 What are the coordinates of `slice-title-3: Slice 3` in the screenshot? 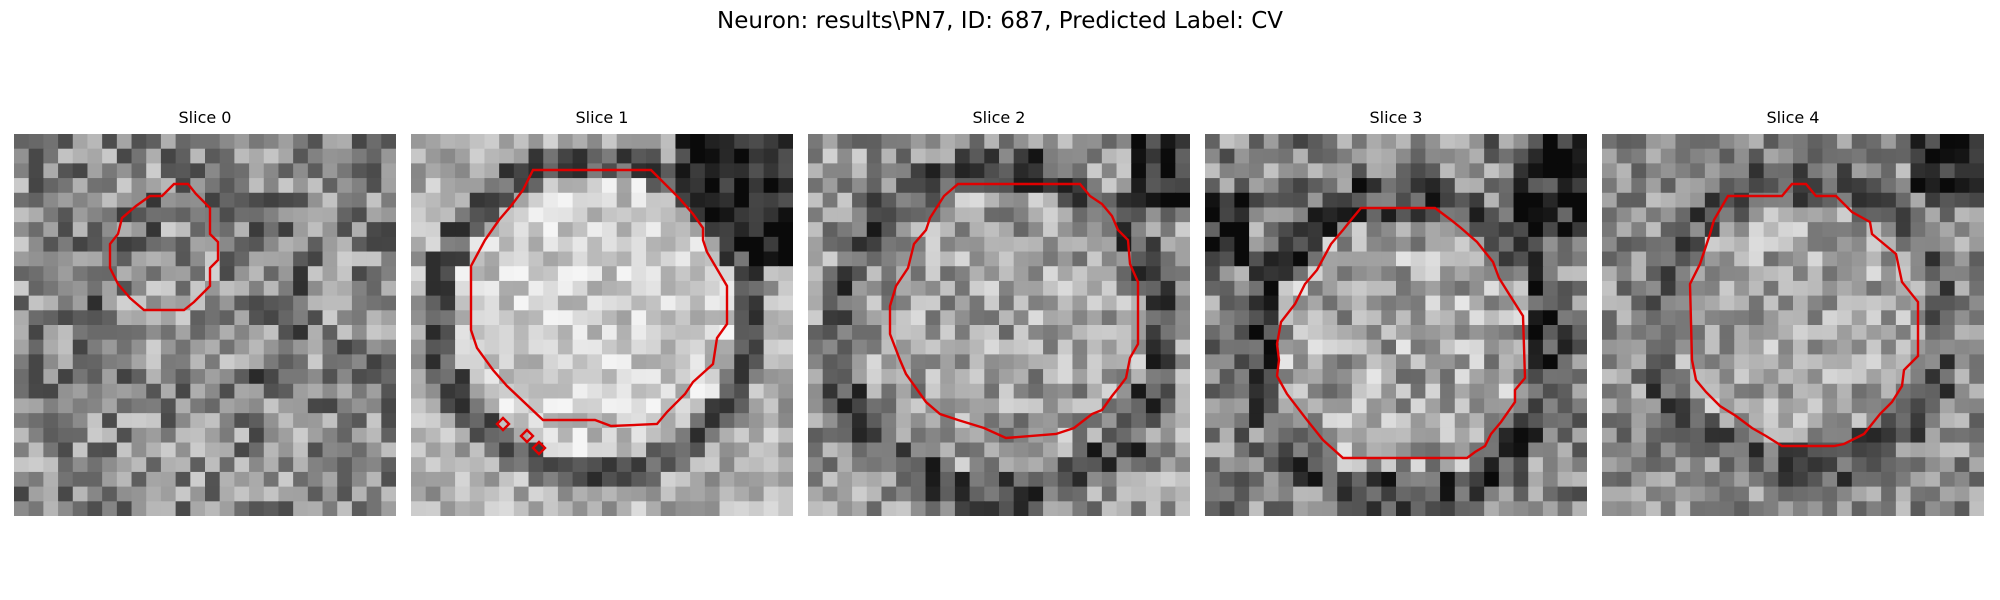 It's located at (1396, 117).